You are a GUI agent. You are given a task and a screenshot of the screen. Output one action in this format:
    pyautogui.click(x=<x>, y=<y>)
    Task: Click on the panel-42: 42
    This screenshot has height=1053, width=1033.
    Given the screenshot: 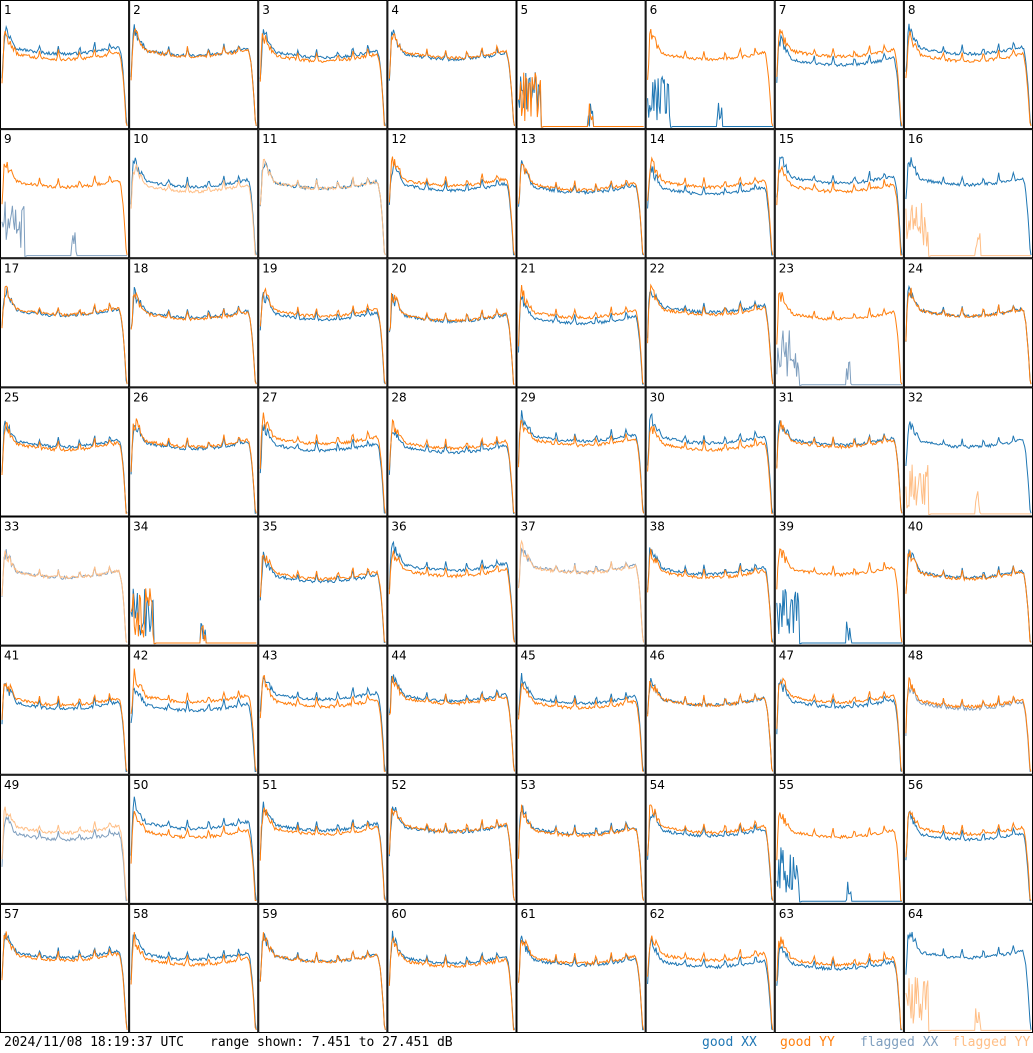 What is the action you would take?
    pyautogui.click(x=194, y=710)
    